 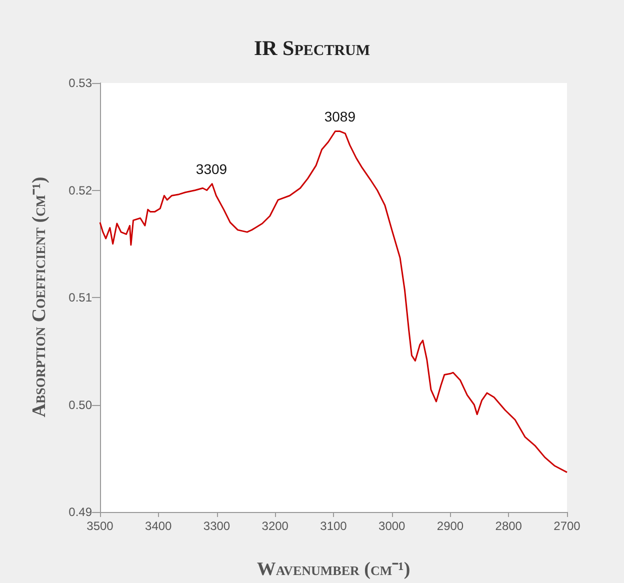 I want to click on x-tick-label: 3100, so click(x=334, y=526).